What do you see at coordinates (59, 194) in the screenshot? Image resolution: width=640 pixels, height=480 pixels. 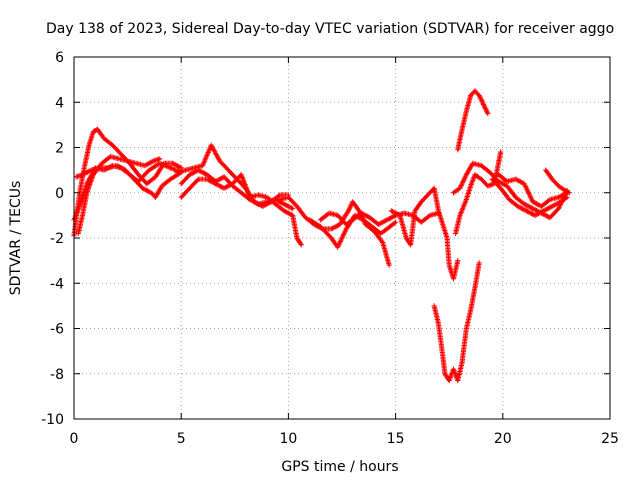 I see `y-tick-label: 0` at bounding box center [59, 194].